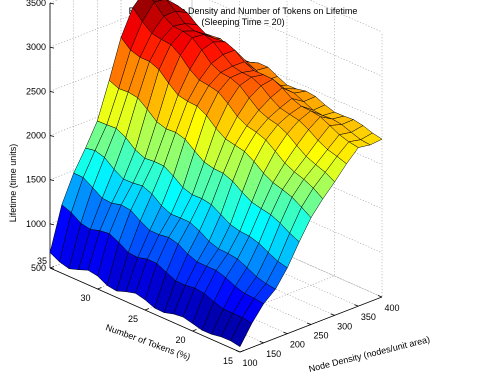  What do you see at coordinates (180, 340) in the screenshot?
I see `y-tick-label: 20` at bounding box center [180, 340].